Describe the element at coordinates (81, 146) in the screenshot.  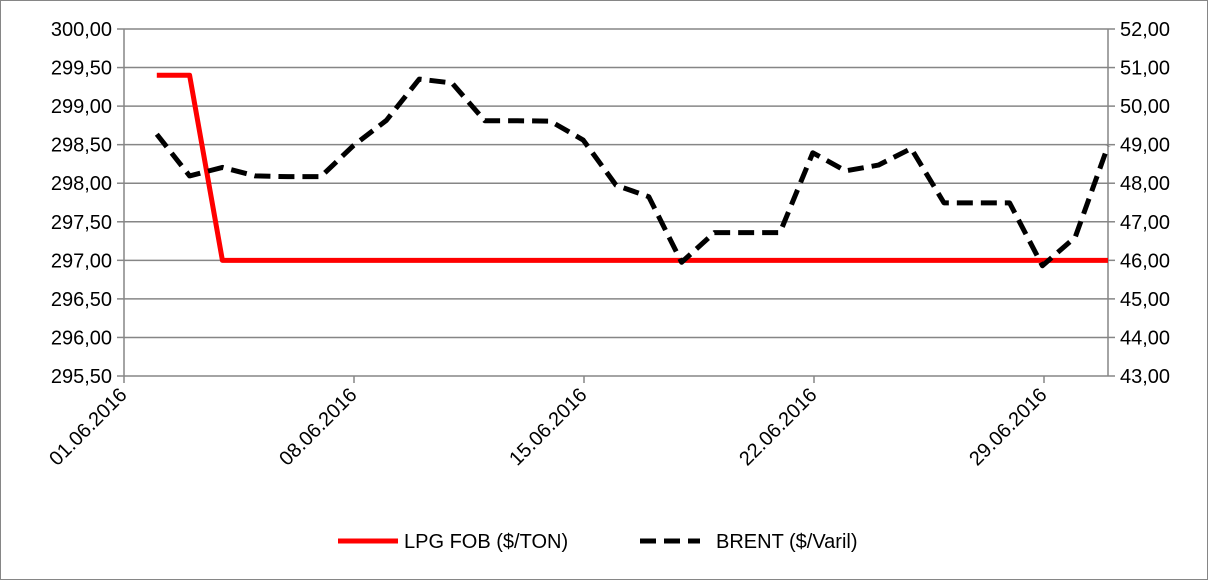
I see `left-tick-label: 298,50` at that location.